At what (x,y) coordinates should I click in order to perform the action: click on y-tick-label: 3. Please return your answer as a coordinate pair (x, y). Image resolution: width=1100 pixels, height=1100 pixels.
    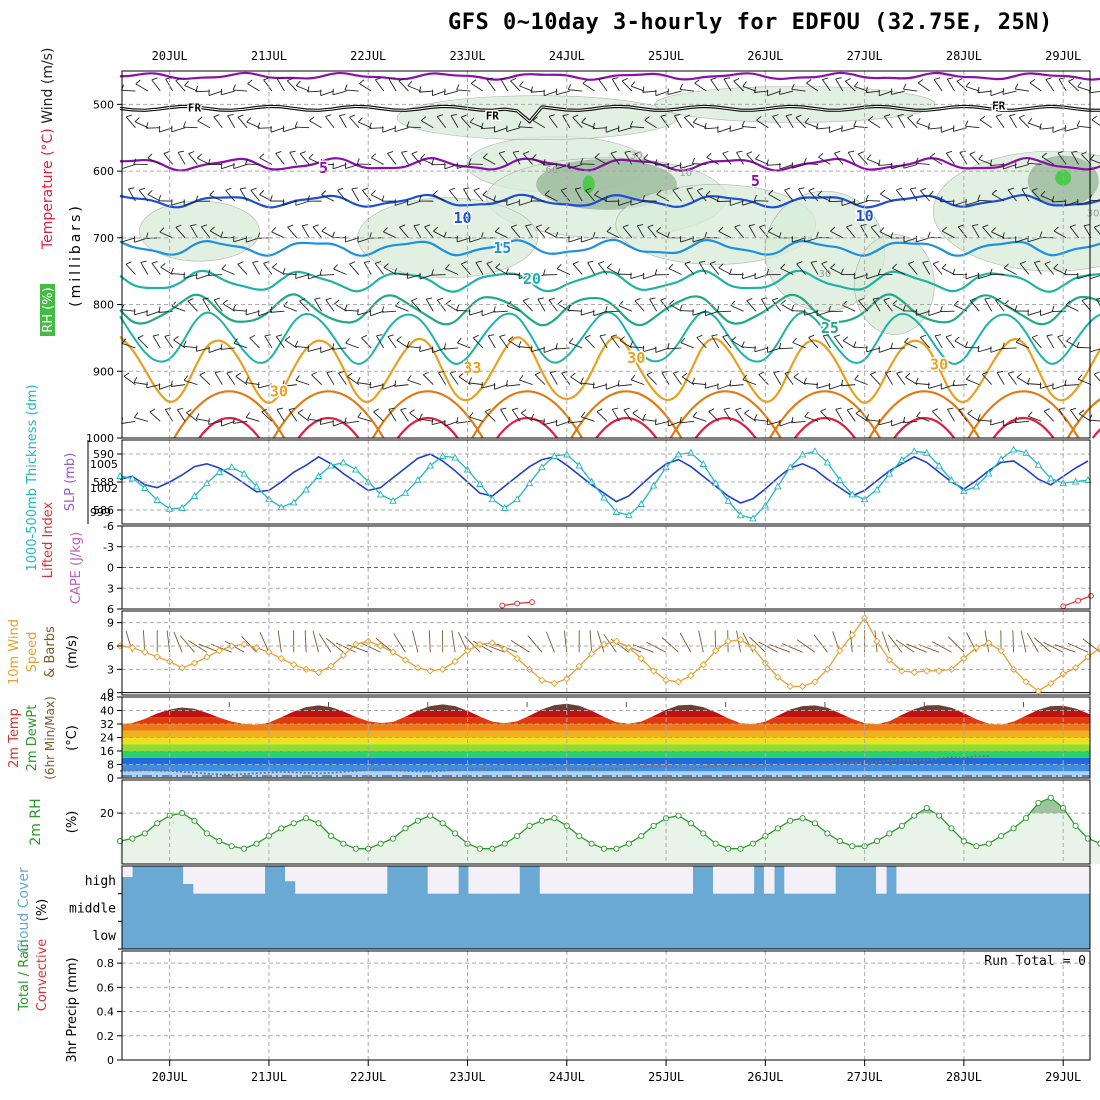
    Looking at the image, I should click on (110, 669).